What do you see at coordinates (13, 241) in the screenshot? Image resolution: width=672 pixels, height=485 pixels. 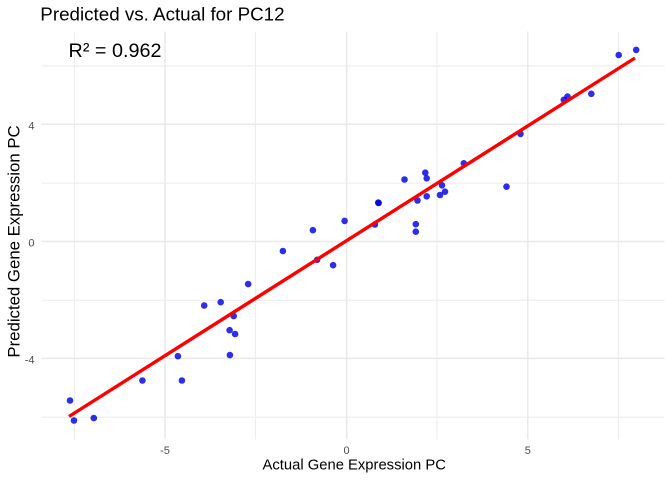 I see `svg-text: Predicted Gene Expression PC` at bounding box center [13, 241].